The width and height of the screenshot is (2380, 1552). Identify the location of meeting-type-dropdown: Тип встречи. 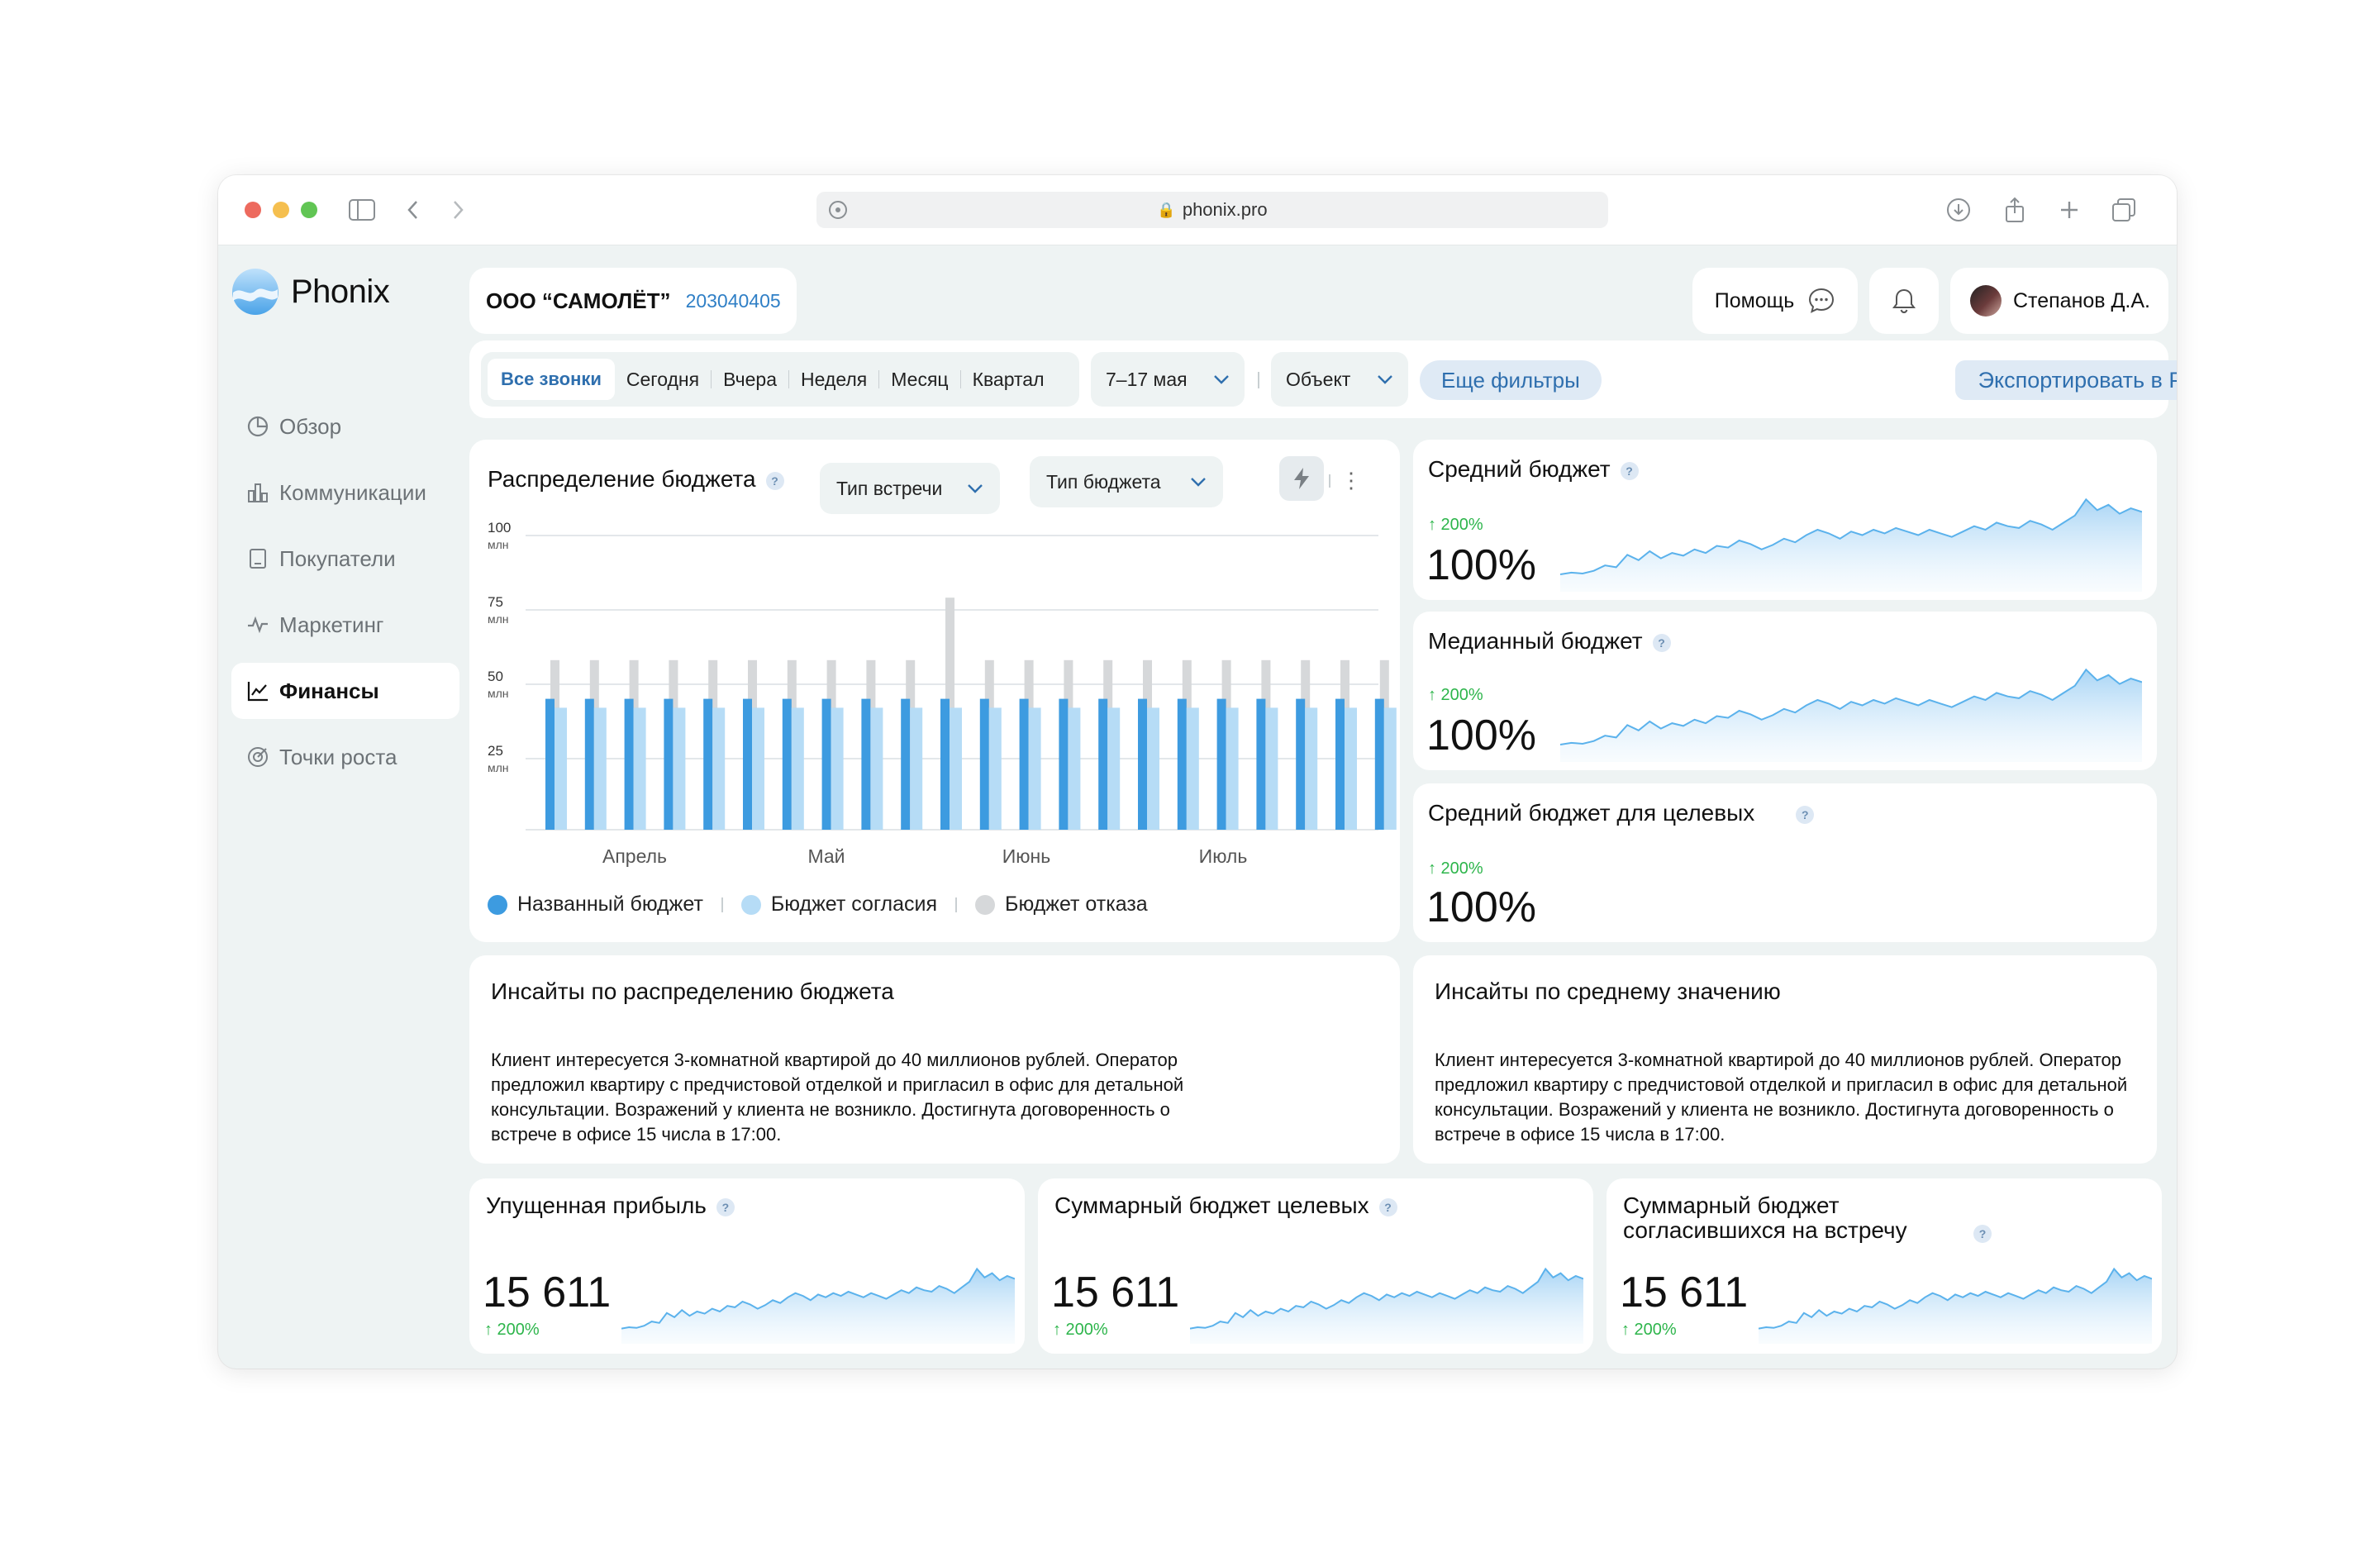
(910, 488).